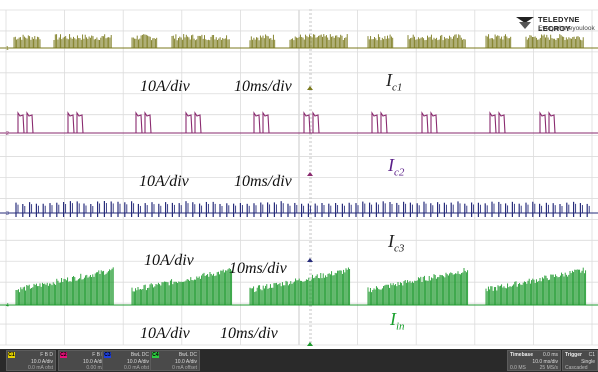 The height and width of the screenshot is (372, 598). What do you see at coordinates (7, 134) in the screenshot?
I see `svg-text: 2` at bounding box center [7, 134].